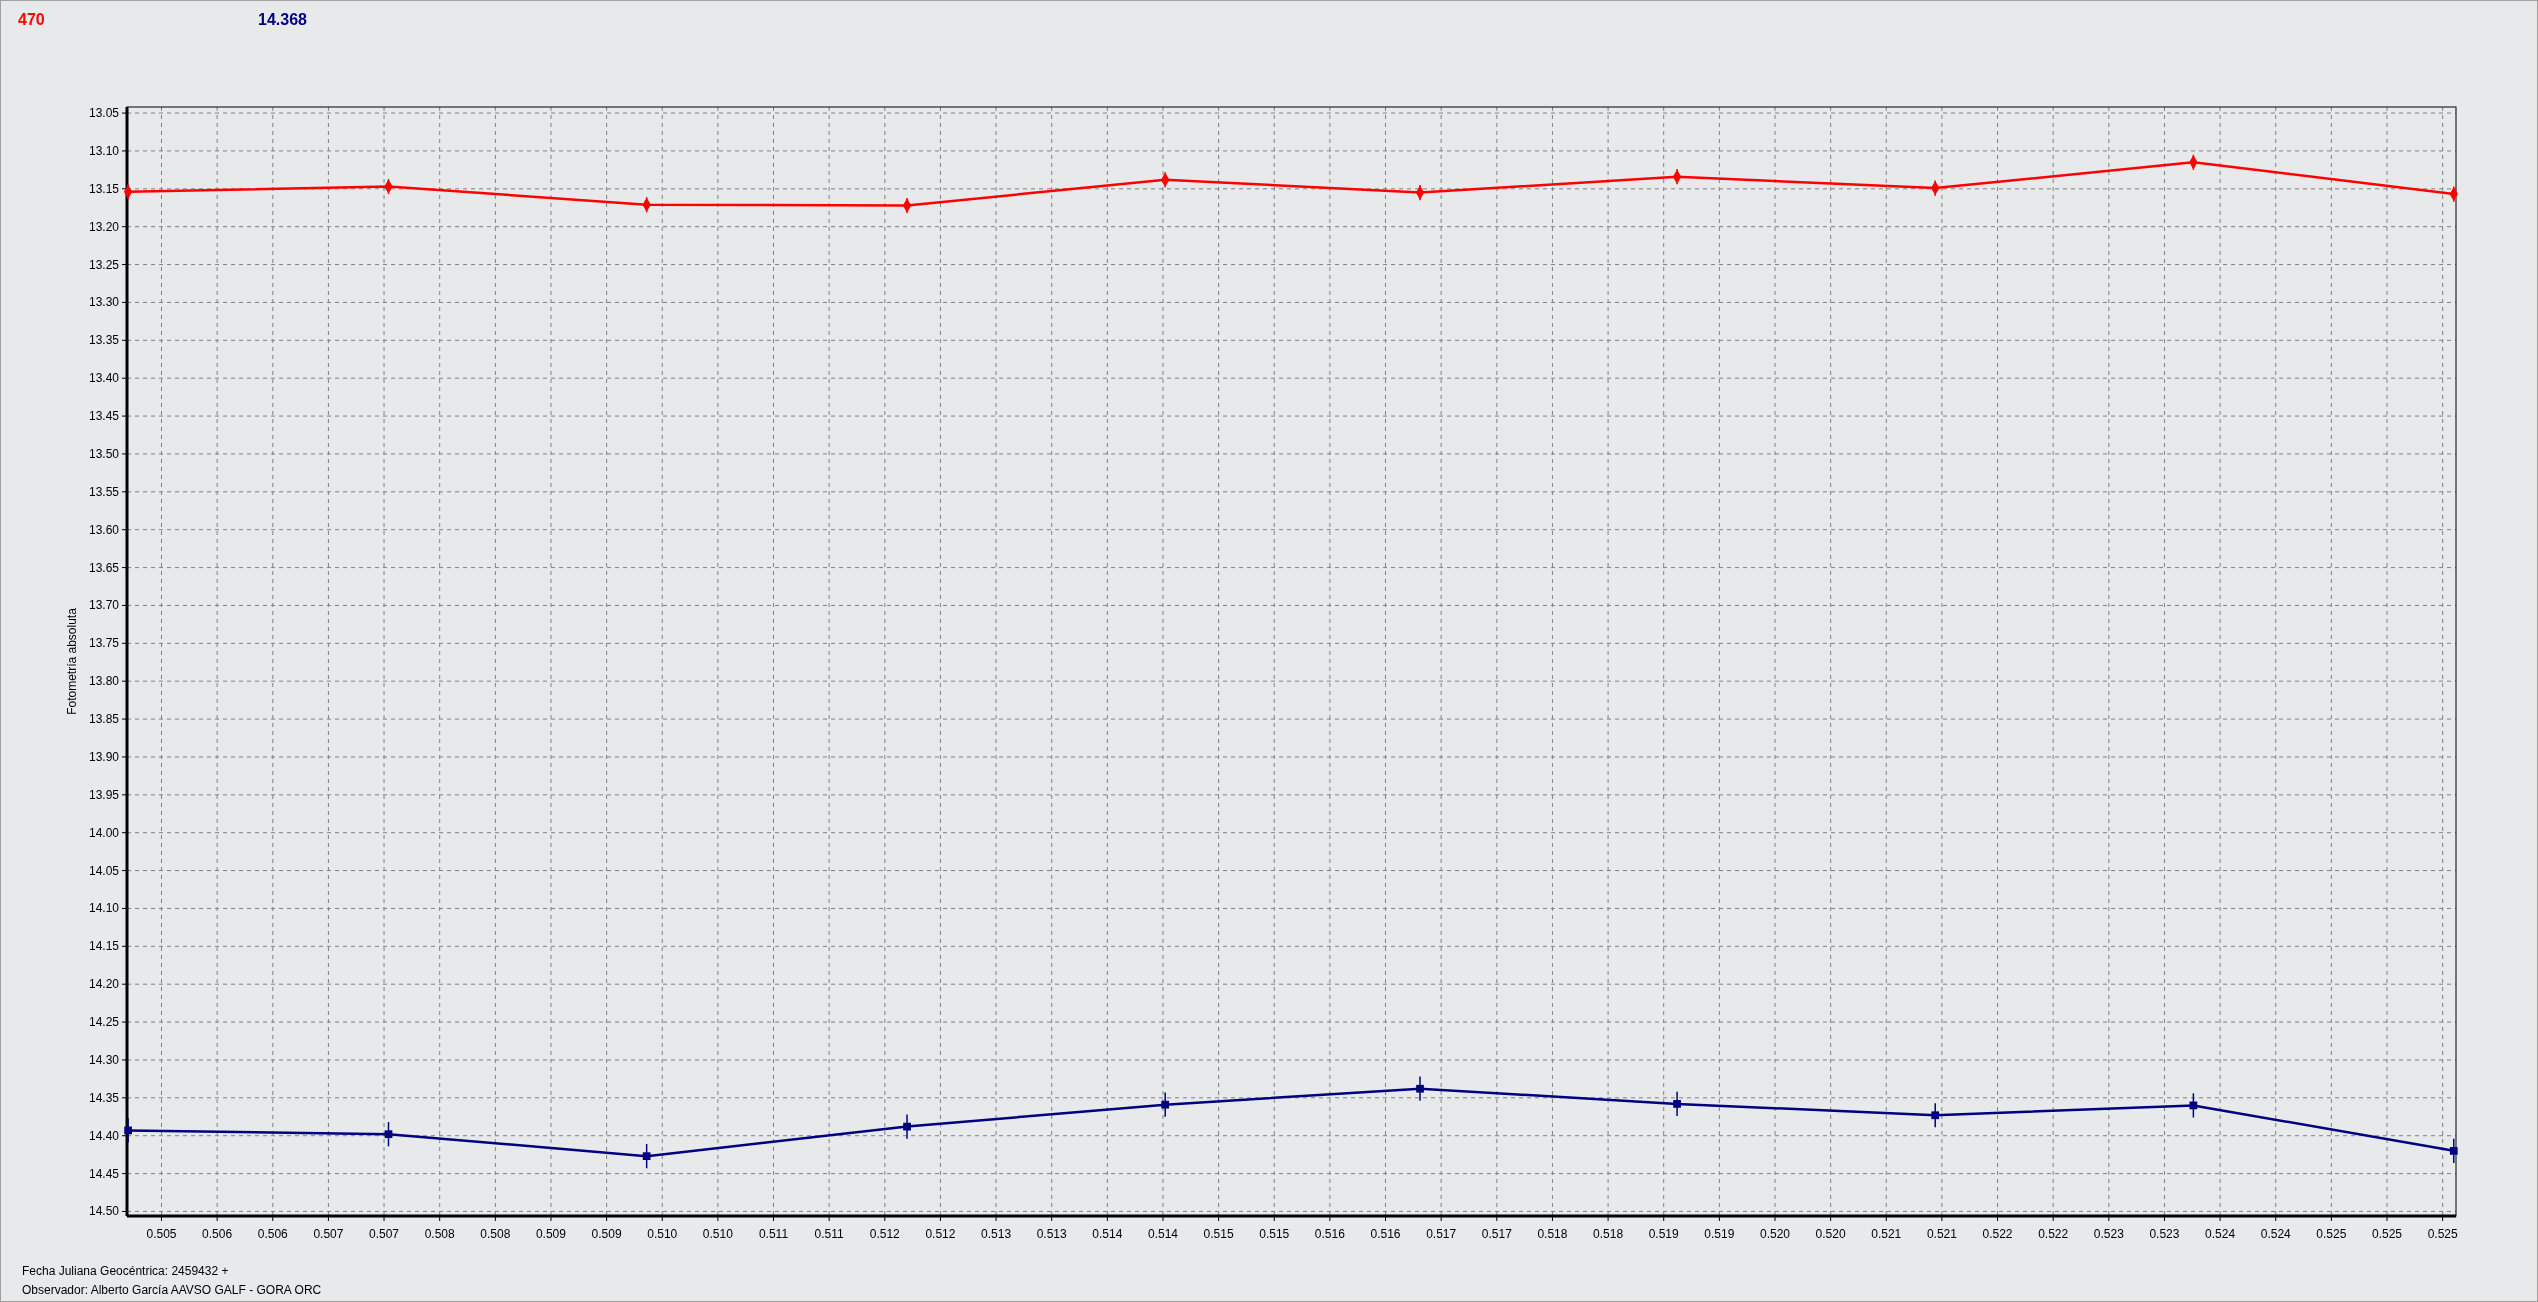 This screenshot has width=2538, height=1302. I want to click on y-tick-label: 13.45, so click(104, 416).